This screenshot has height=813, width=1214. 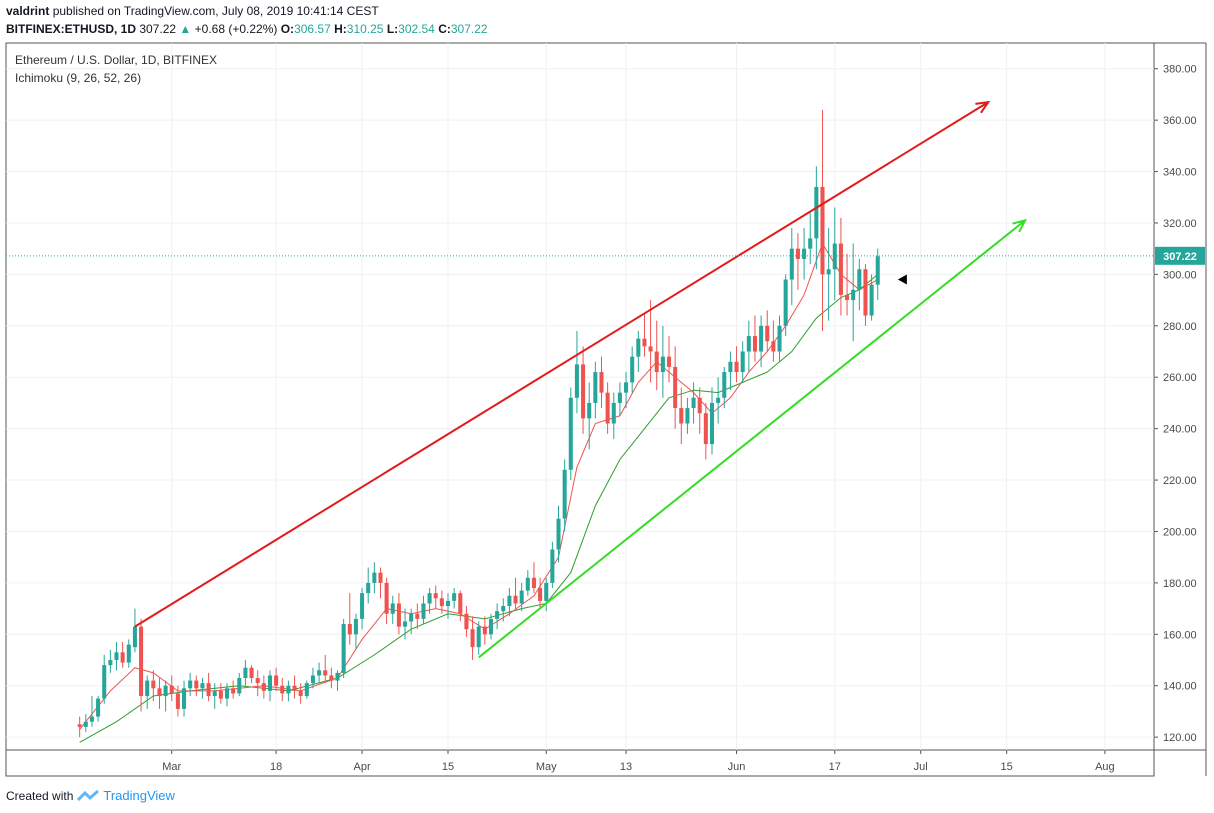 What do you see at coordinates (1180, 327) in the screenshot?
I see `y-tick-label: 280.00` at bounding box center [1180, 327].